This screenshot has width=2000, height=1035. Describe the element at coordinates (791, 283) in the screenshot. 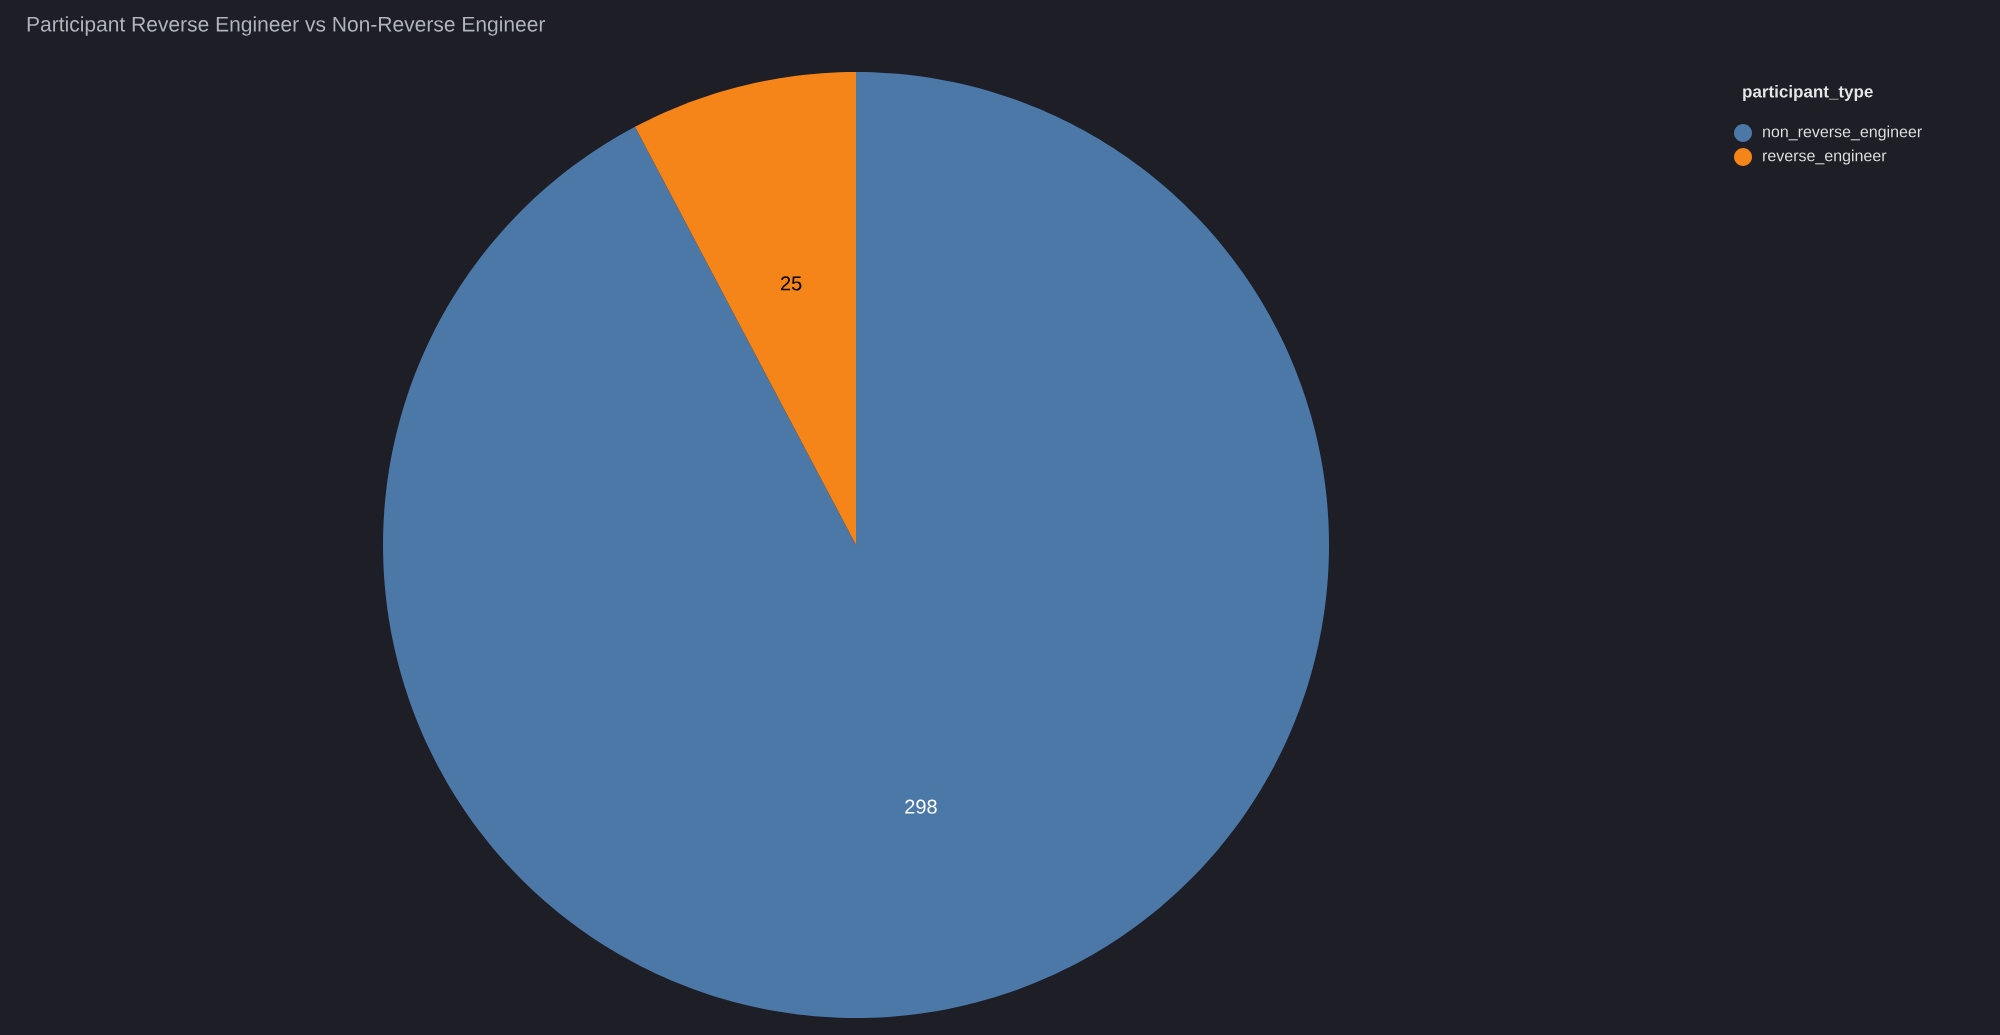

I see `data-label: 25` at that location.